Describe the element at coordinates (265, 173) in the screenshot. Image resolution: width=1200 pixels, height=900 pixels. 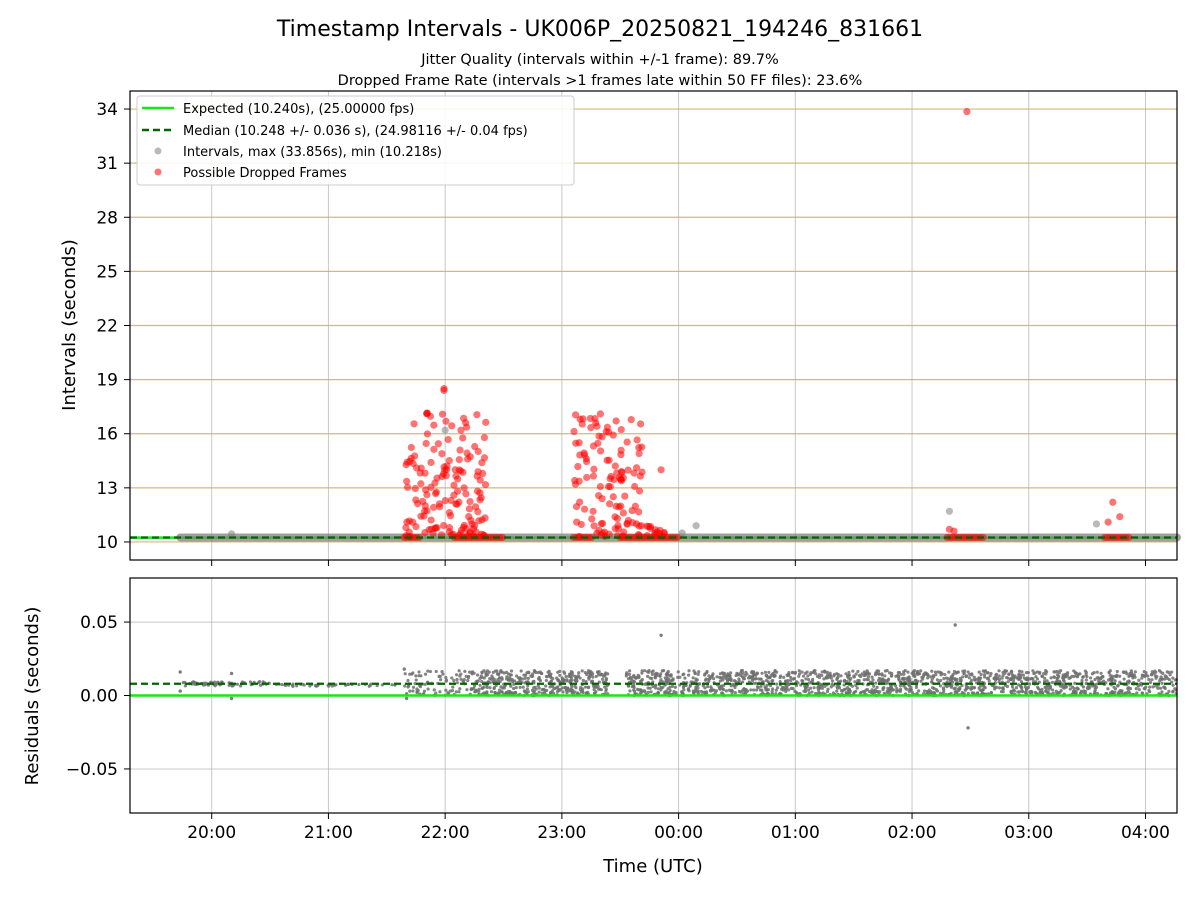
I see `legend-dropped-label: Possible Dropped Frames` at that location.